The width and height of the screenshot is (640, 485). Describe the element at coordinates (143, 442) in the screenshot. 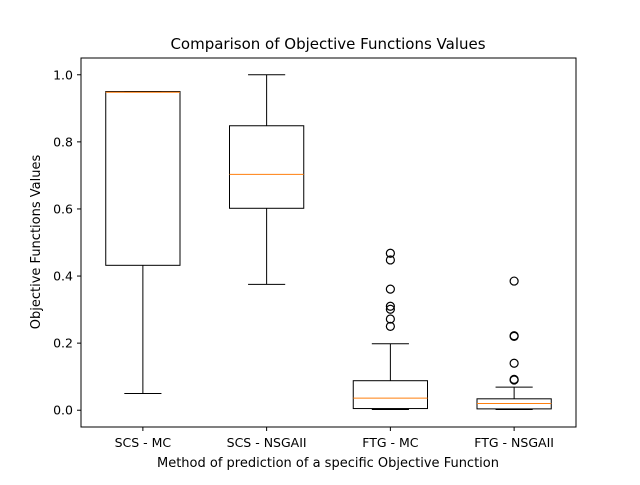

I see `x-tick-label-0: SCS - MC` at that location.